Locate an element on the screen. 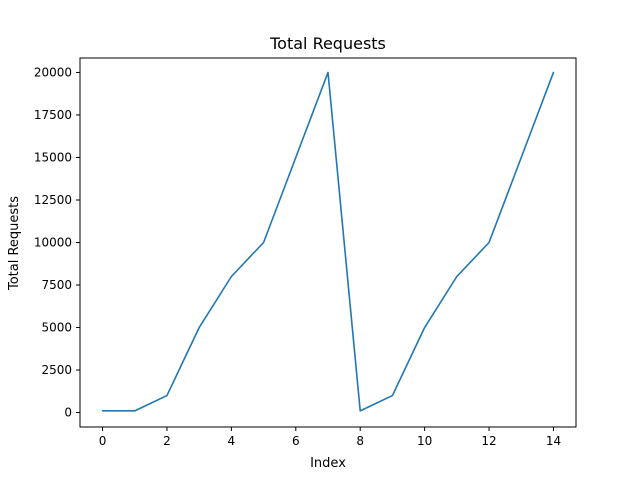  x-tick-label: 2 is located at coordinates (167, 441).